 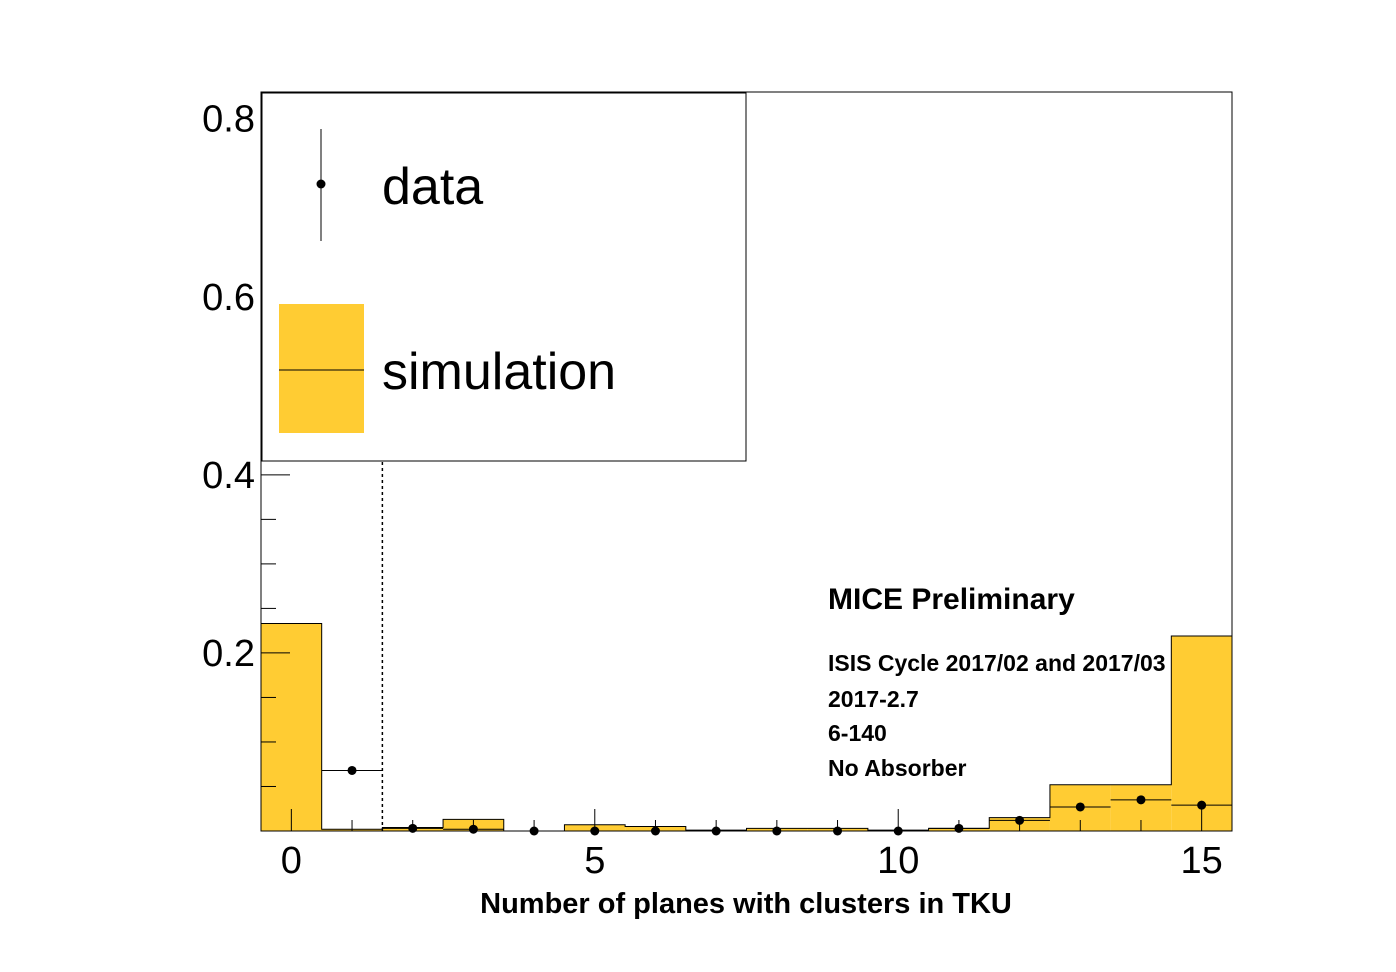 What do you see at coordinates (321, 184) in the screenshot?
I see `legend-data-marker-icon` at bounding box center [321, 184].